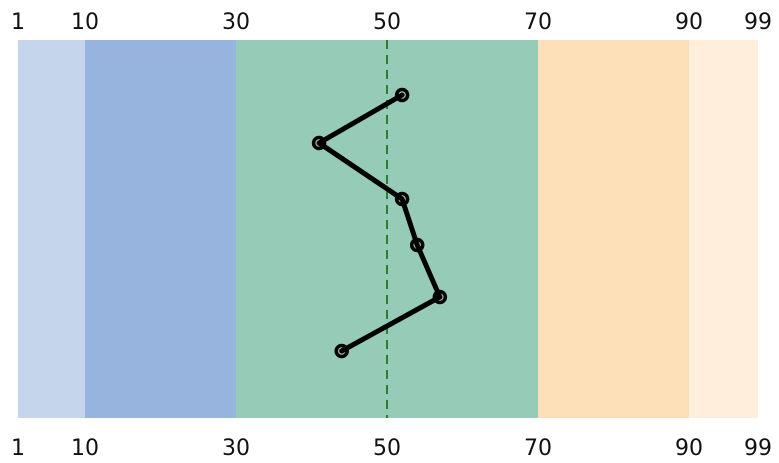 The width and height of the screenshot is (779, 463). I want to click on bottom-axis-ticks: 1 10 30 50 70 90 99, so click(391, 448).